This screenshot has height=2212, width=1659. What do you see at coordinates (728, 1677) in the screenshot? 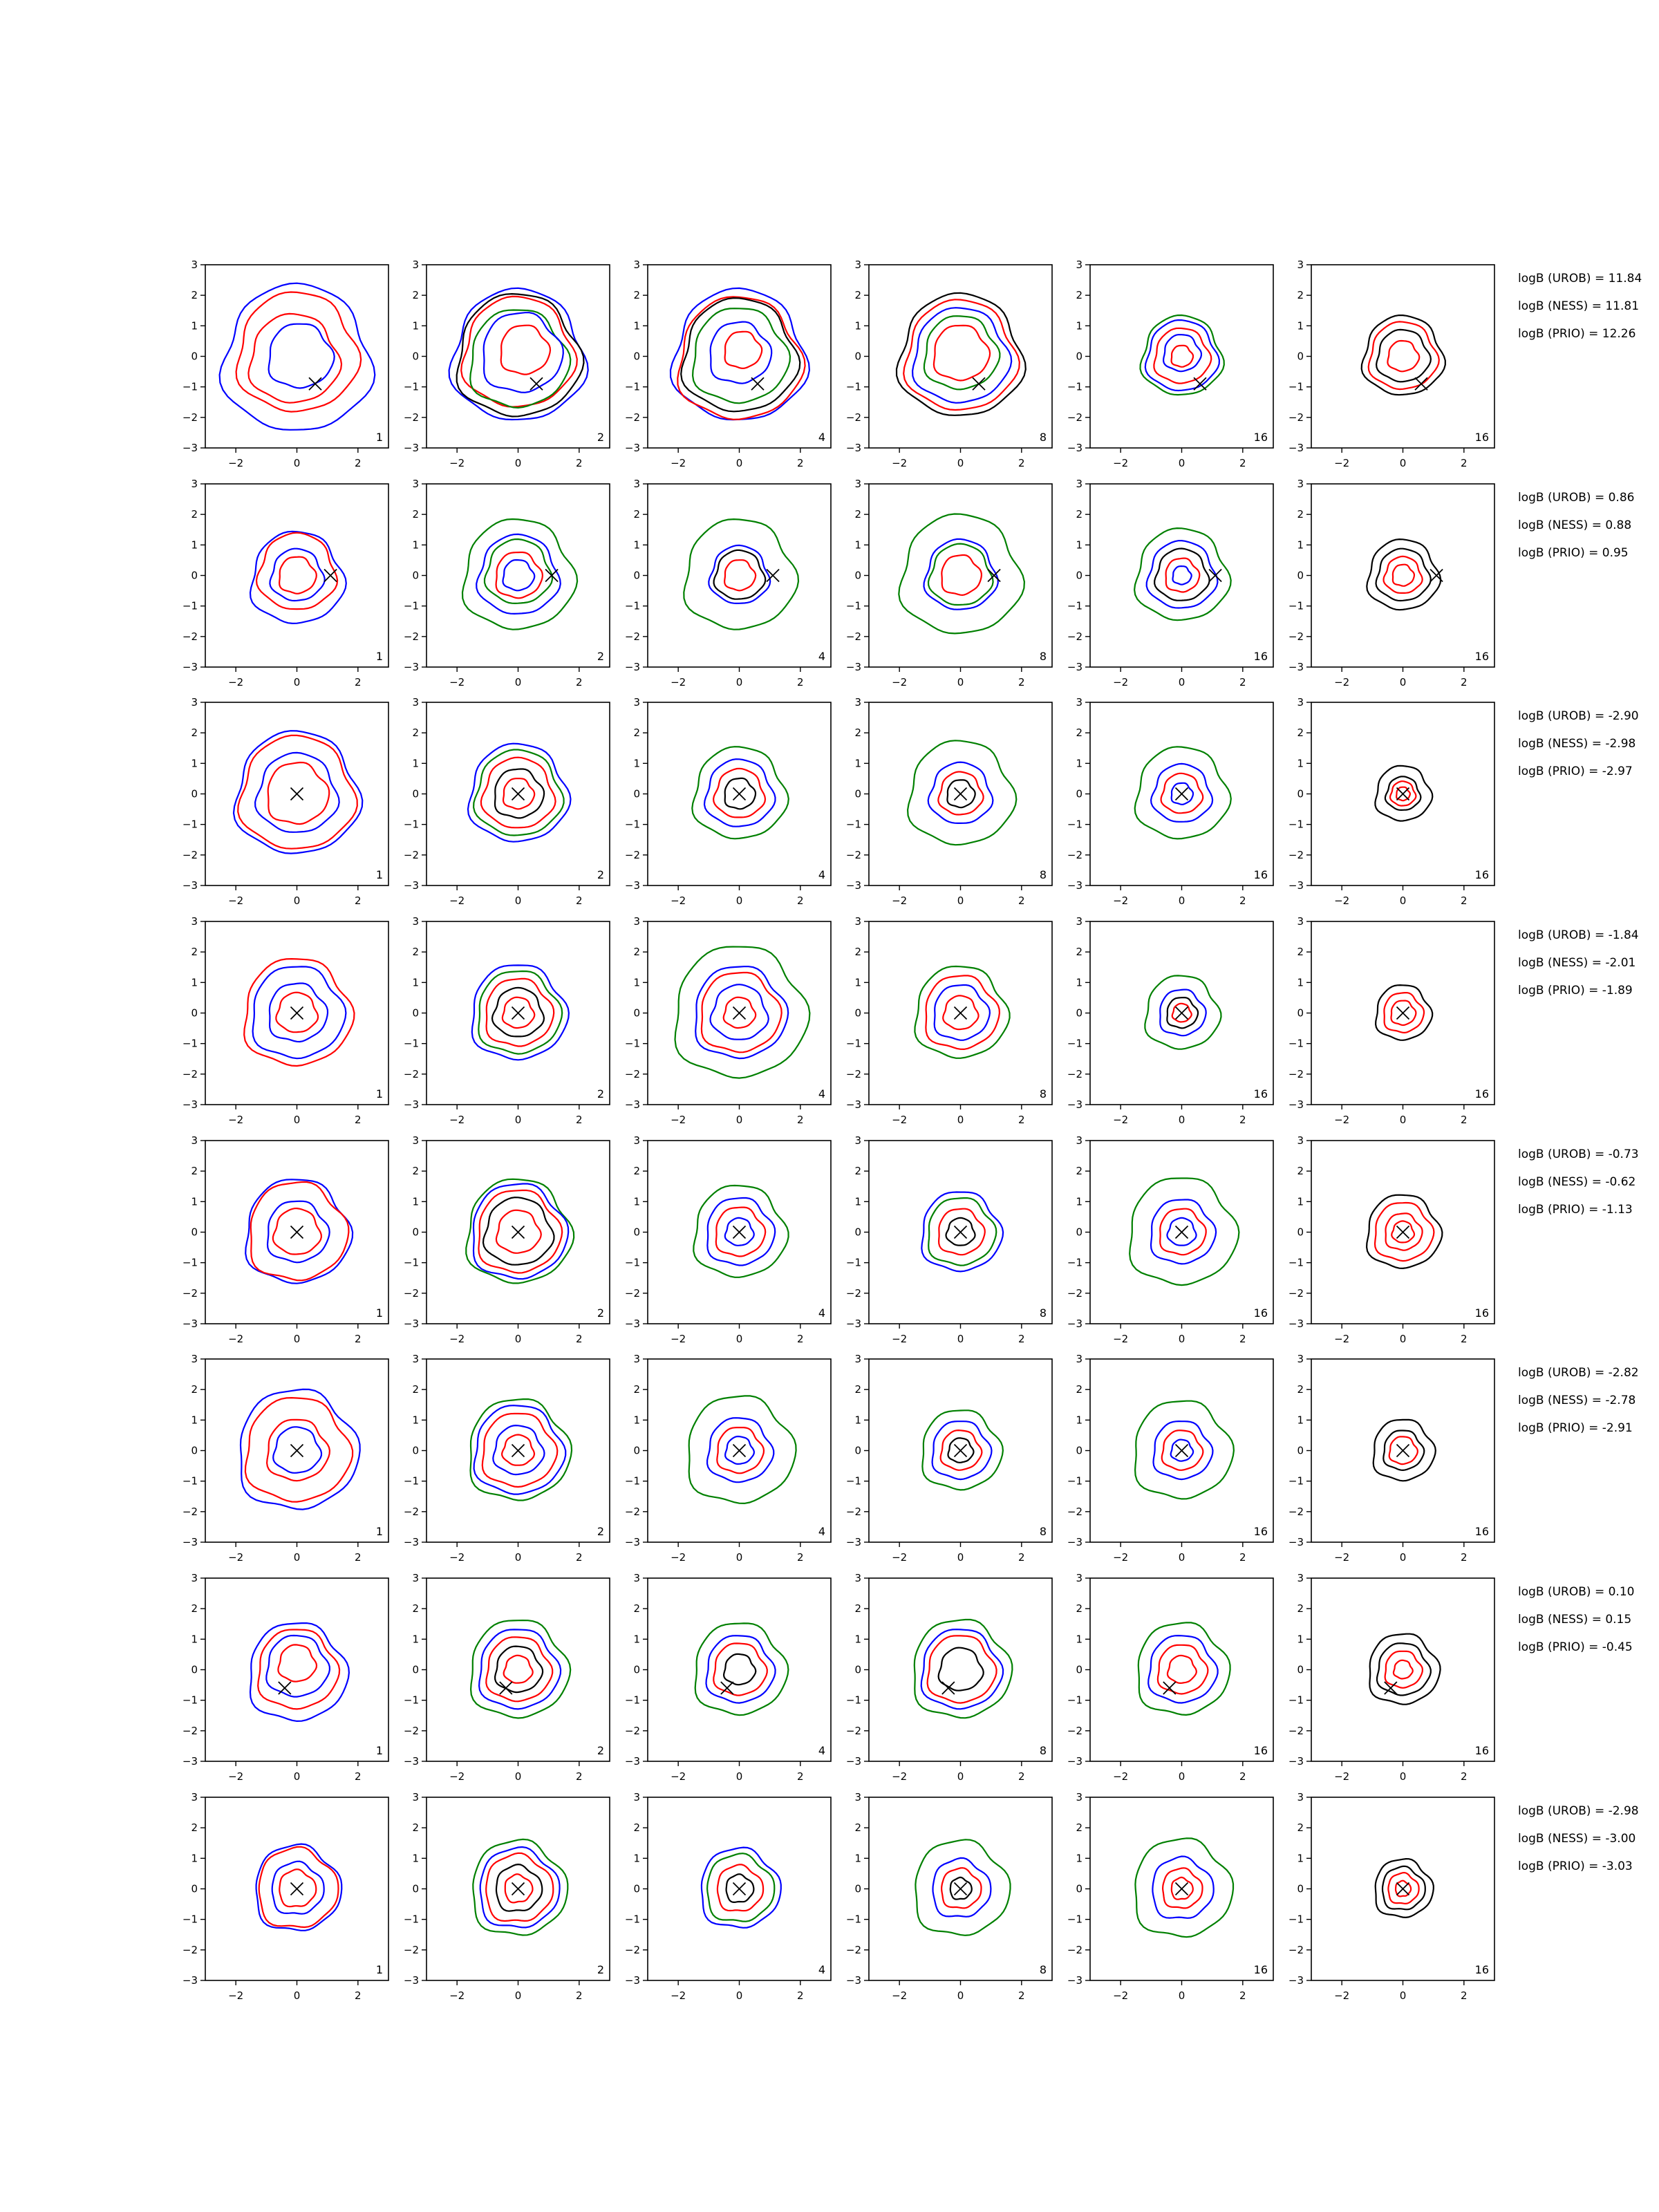
I see `panel-r7-c3: −2 0 2 3 2 1 0 −1 −2 −3 4` at bounding box center [728, 1677].